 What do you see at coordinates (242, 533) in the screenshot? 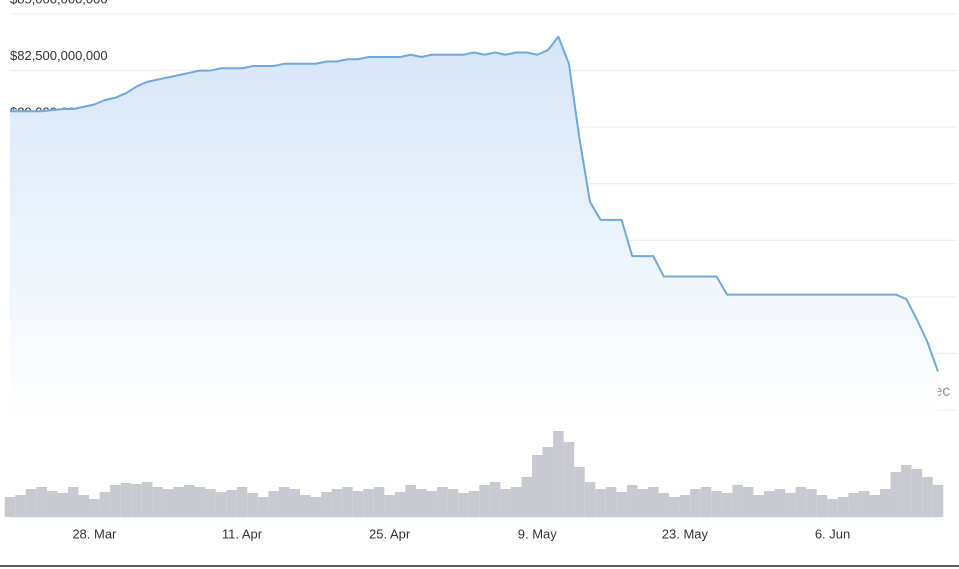
I see `x-tick-label: 11. Apr` at bounding box center [242, 533].